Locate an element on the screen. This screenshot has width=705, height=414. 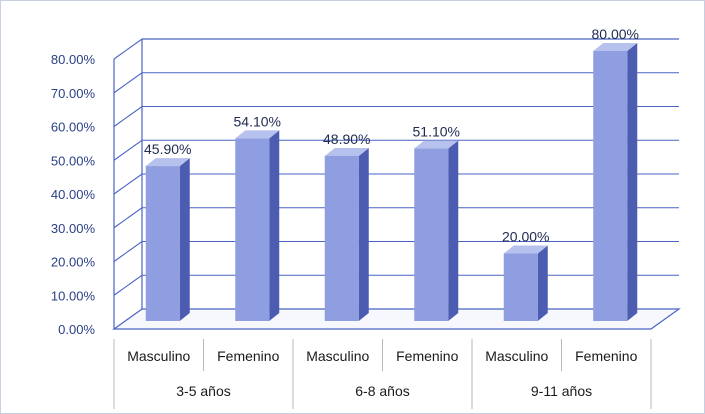
group-label: 6-8 años is located at coordinates (382, 391).